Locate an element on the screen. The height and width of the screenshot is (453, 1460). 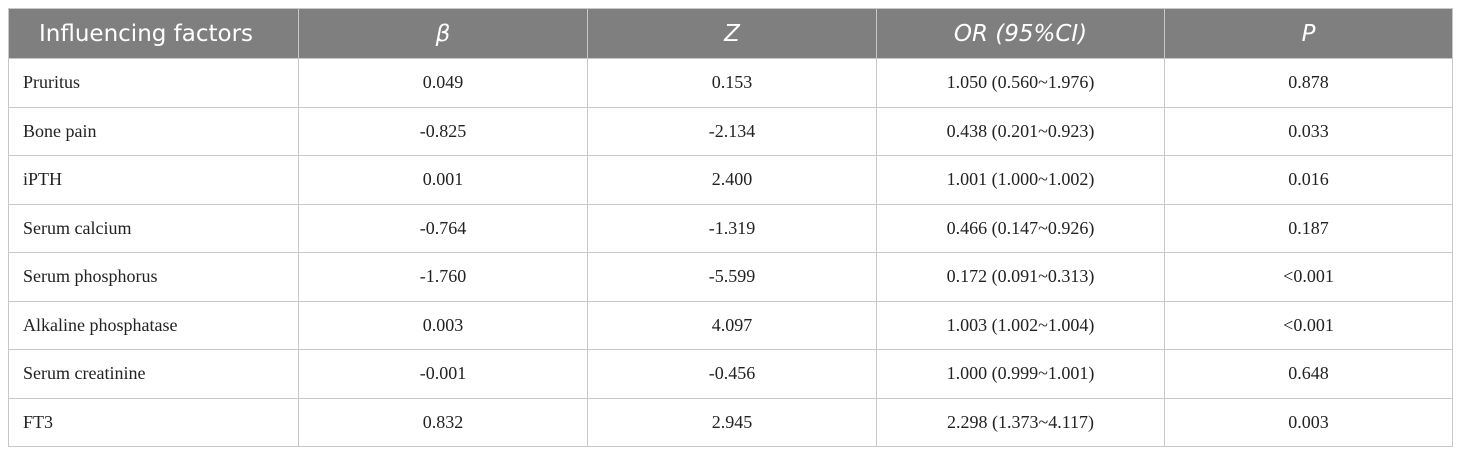
table-cell: 0.832 is located at coordinates (443, 422).